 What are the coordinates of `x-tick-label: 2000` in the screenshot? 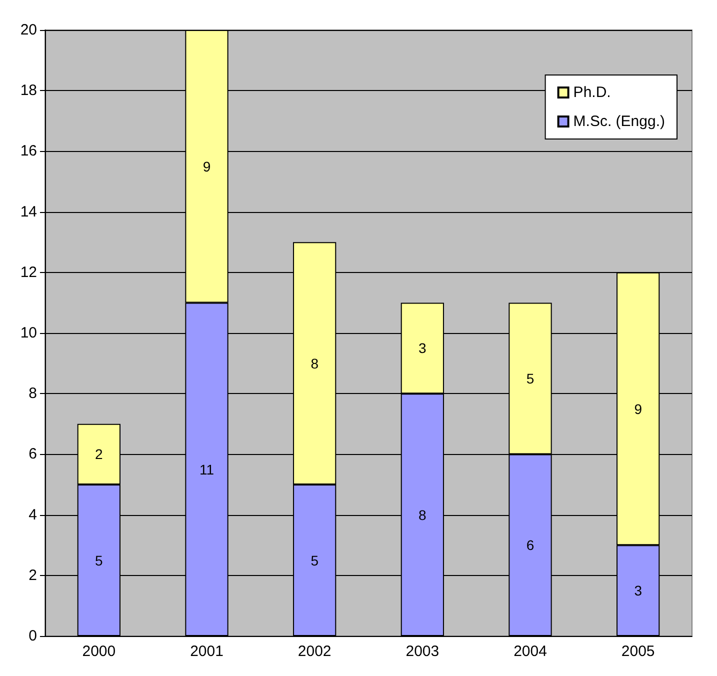 It's located at (99, 651).